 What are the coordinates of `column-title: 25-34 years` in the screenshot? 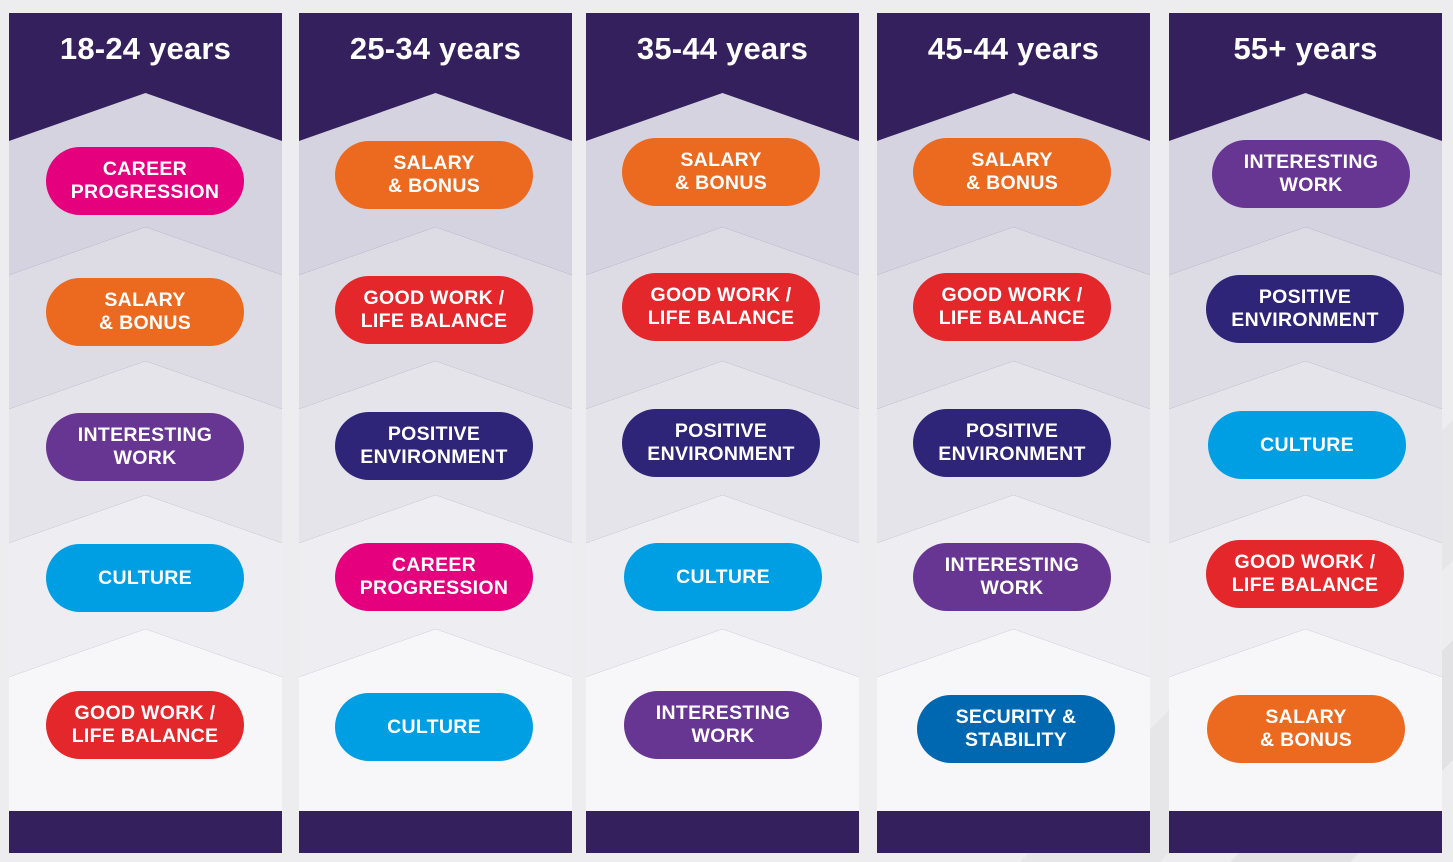 It's located at (435, 48).